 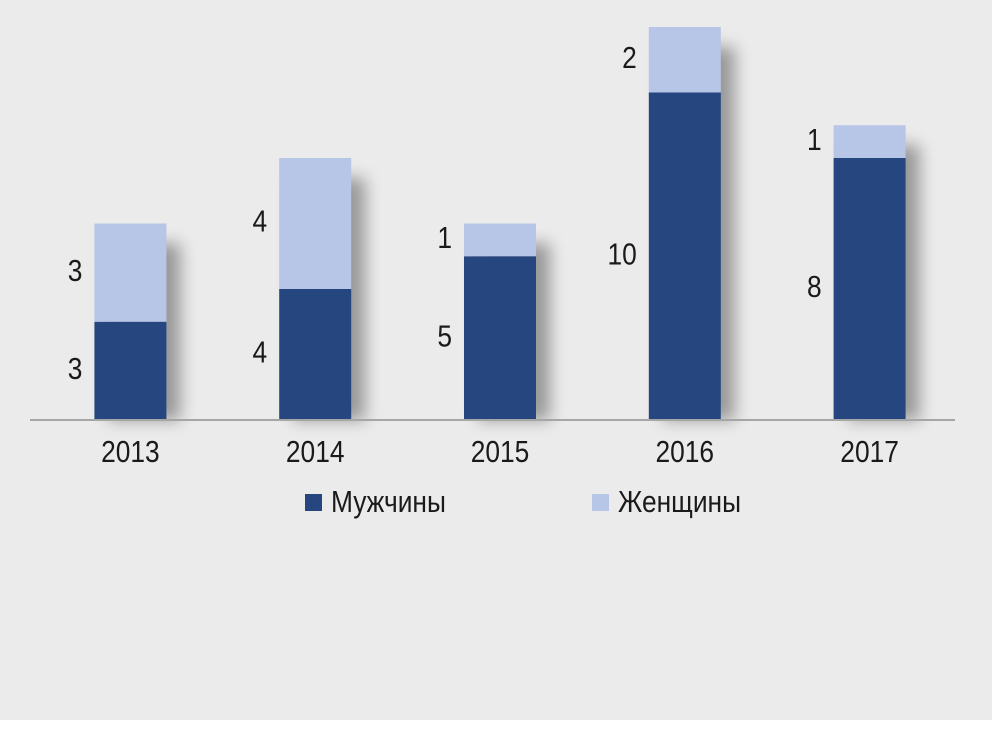 What do you see at coordinates (814, 287) in the screenshot?
I see `data-label: 8` at bounding box center [814, 287].